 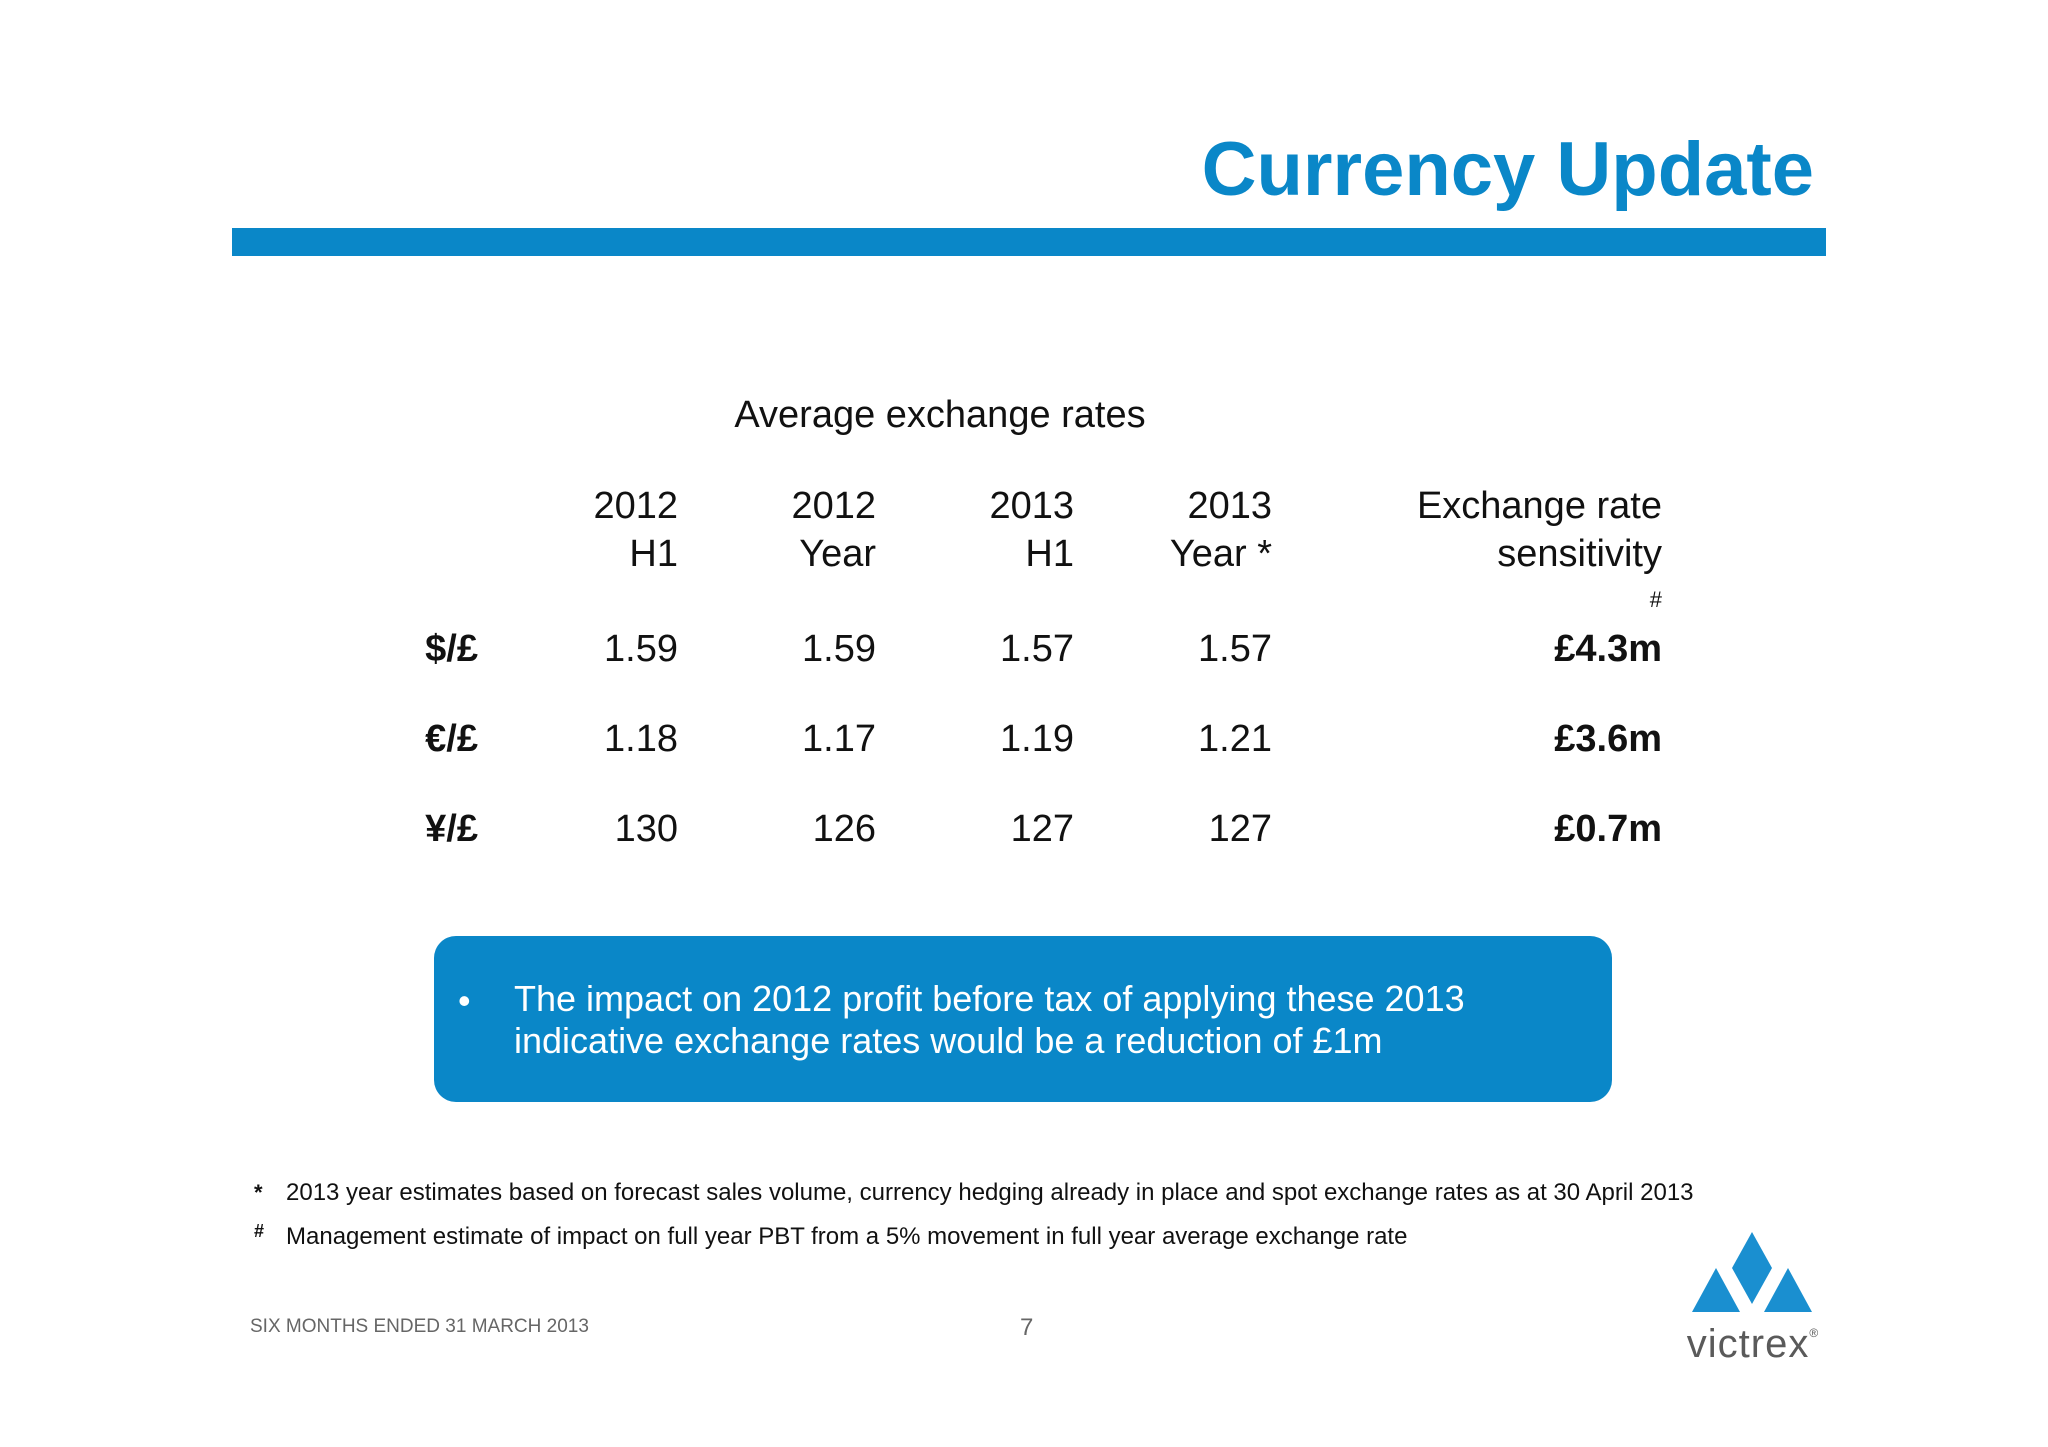 I want to click on table-cell: 130, so click(x=646, y=829).